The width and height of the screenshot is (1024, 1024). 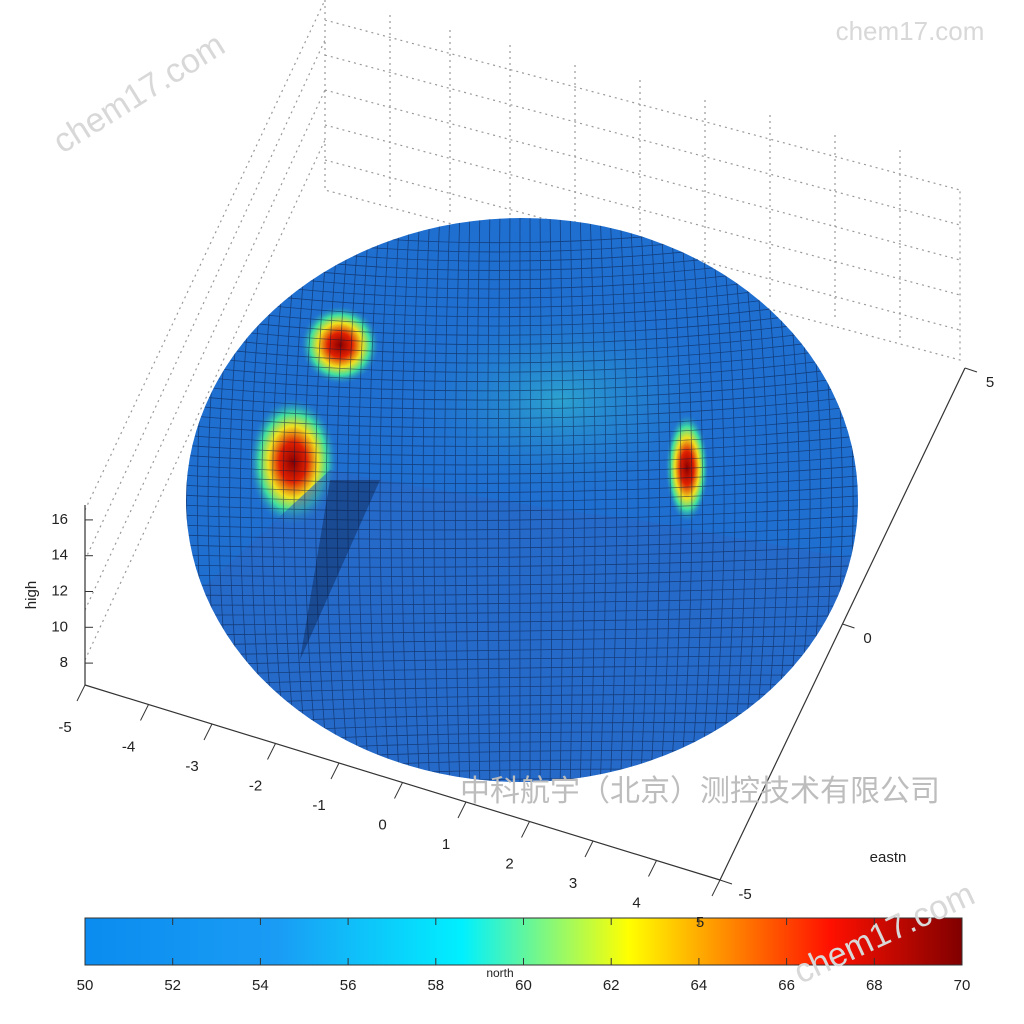 What do you see at coordinates (59, 555) in the screenshot?
I see `z-tick-label: 14` at bounding box center [59, 555].